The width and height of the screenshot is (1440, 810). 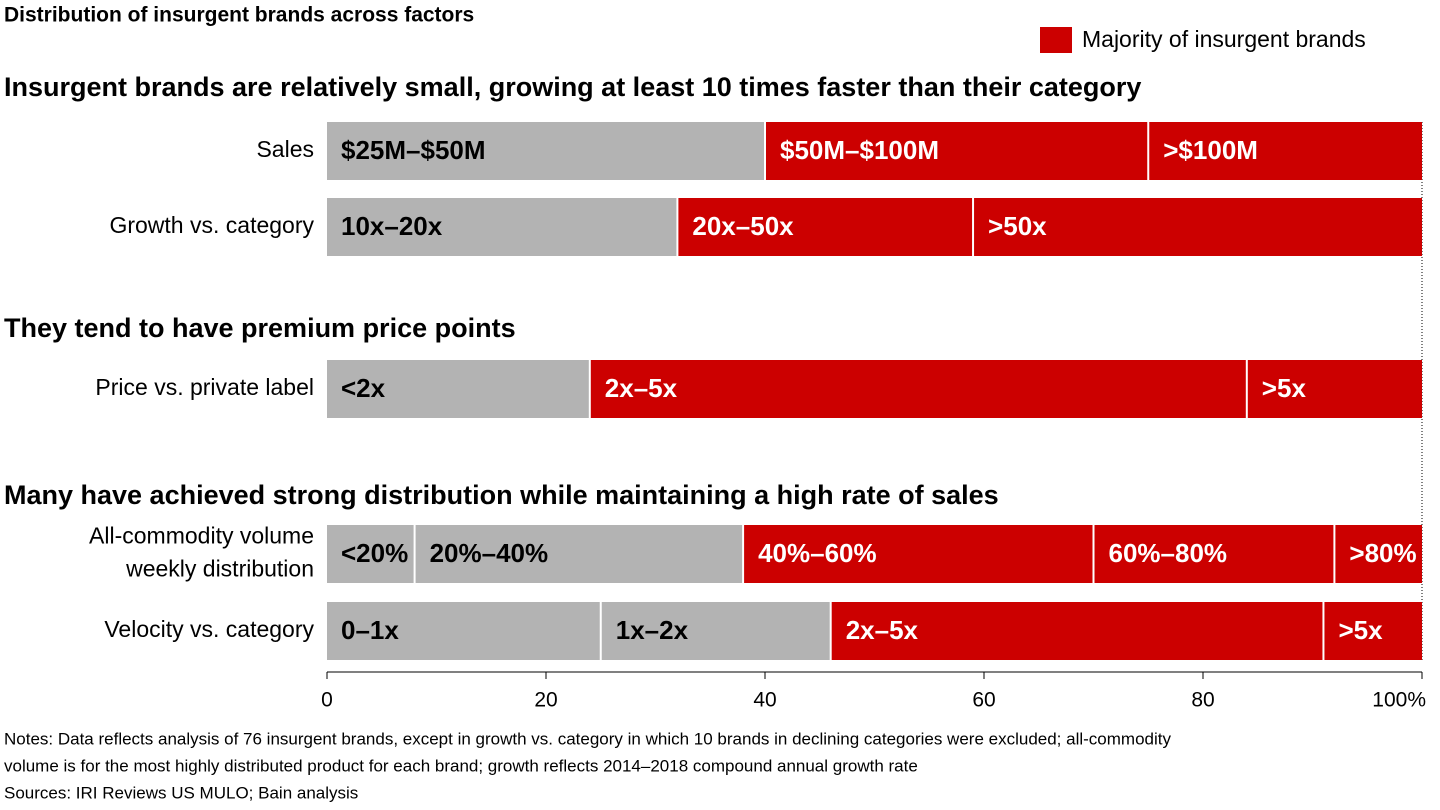 What do you see at coordinates (209, 629) in the screenshot?
I see `row-label: Velocity vs. category` at bounding box center [209, 629].